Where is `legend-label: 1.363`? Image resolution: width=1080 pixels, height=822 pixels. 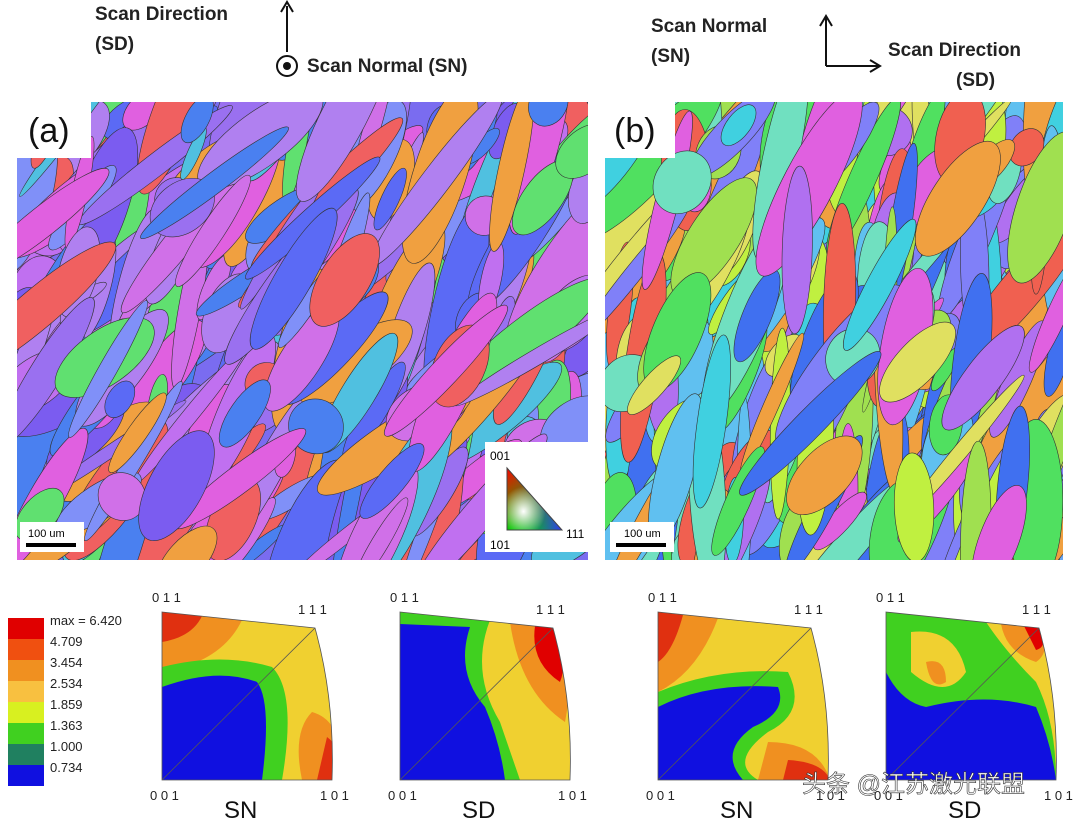
legend-label: 1.363 is located at coordinates (66, 725).